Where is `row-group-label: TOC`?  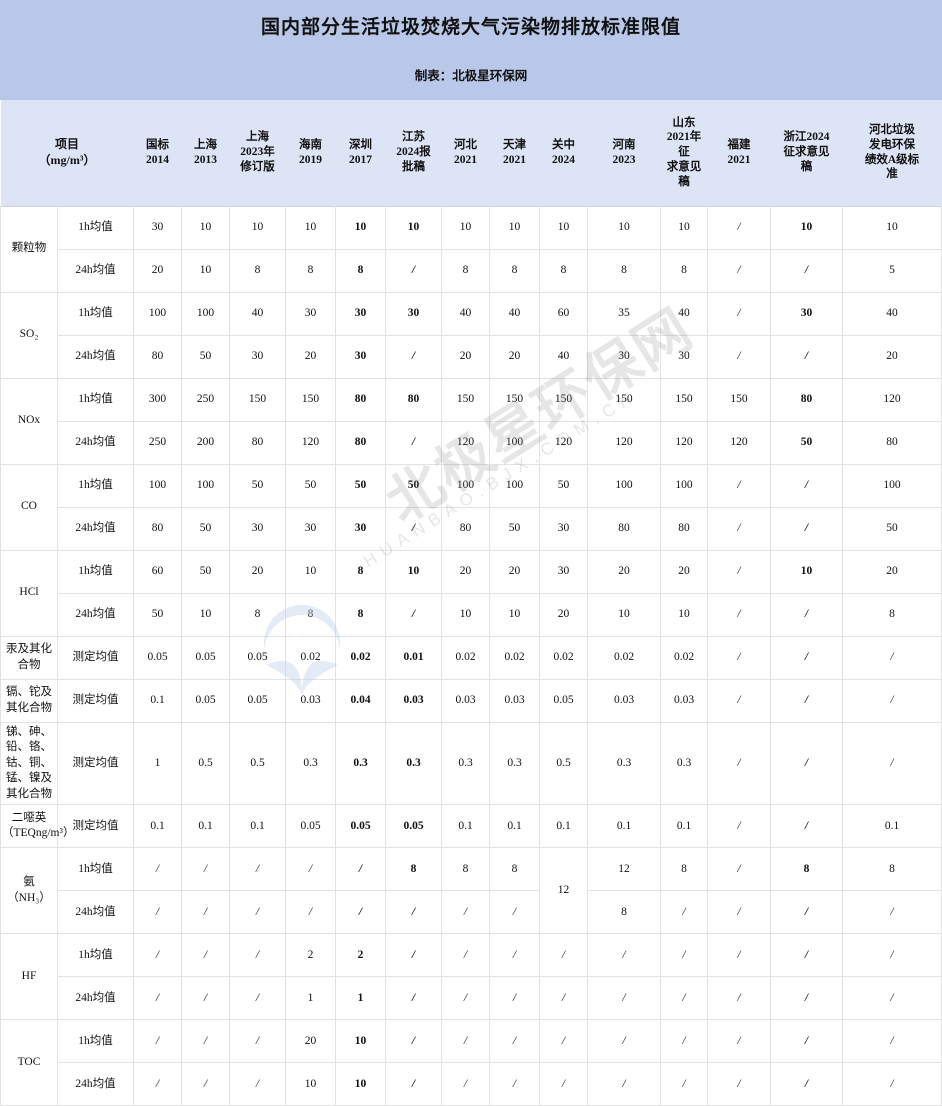 row-group-label: TOC is located at coordinates (29, 1063).